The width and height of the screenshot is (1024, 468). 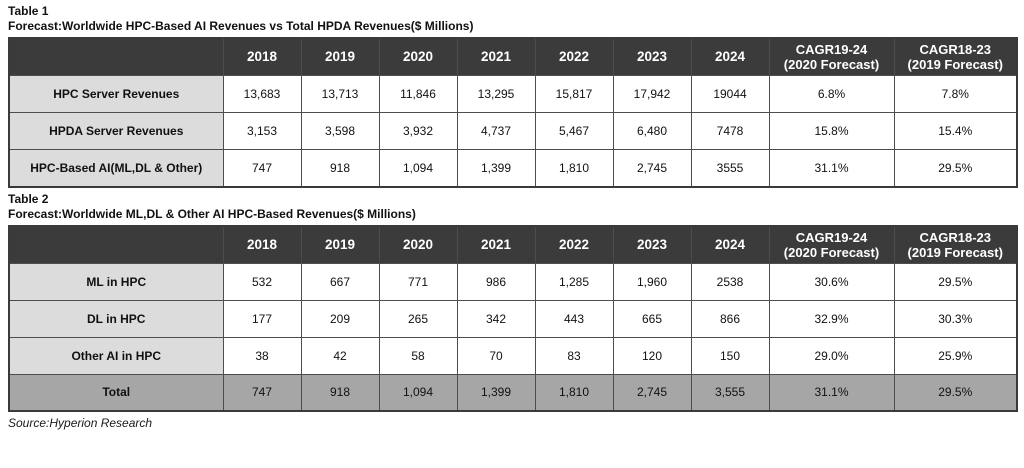 I want to click on year-column-header: 2022, so click(x=574, y=56).